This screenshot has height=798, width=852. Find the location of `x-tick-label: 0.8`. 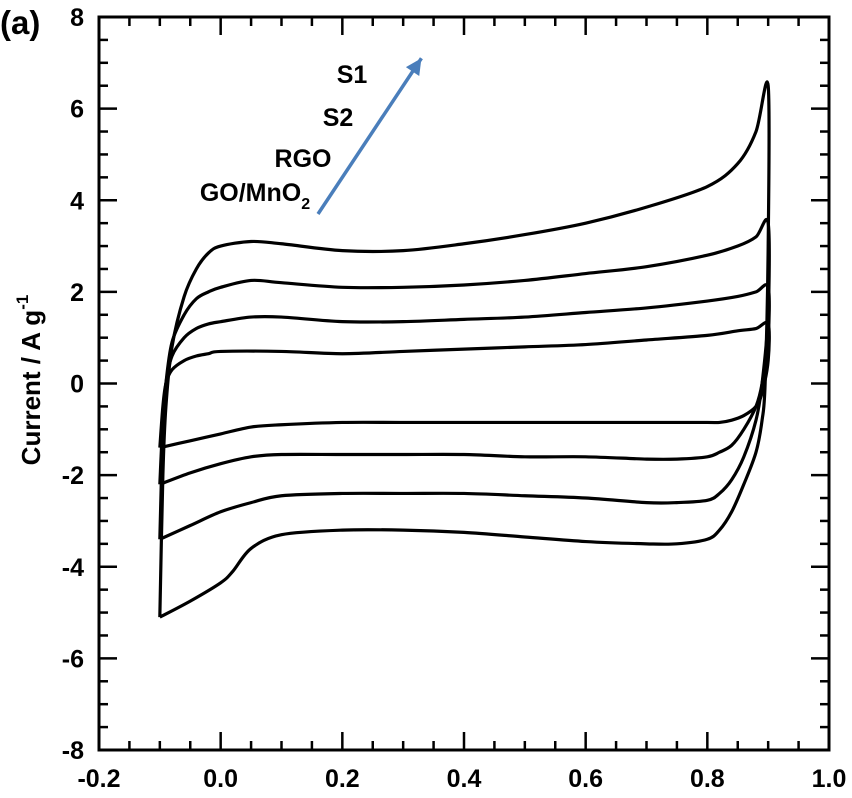

x-tick-label: 0.8 is located at coordinates (707, 779).